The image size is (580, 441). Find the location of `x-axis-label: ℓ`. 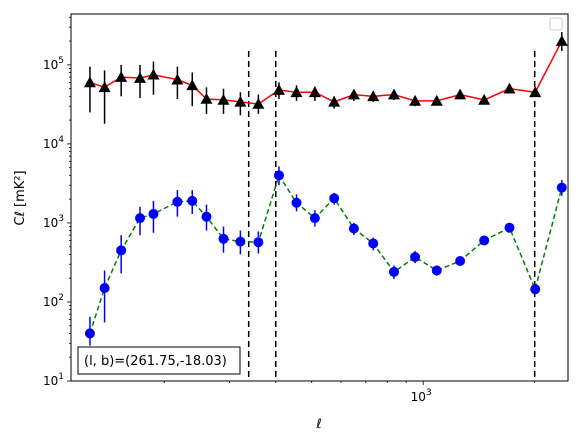

x-axis-label: ℓ is located at coordinates (318, 424).